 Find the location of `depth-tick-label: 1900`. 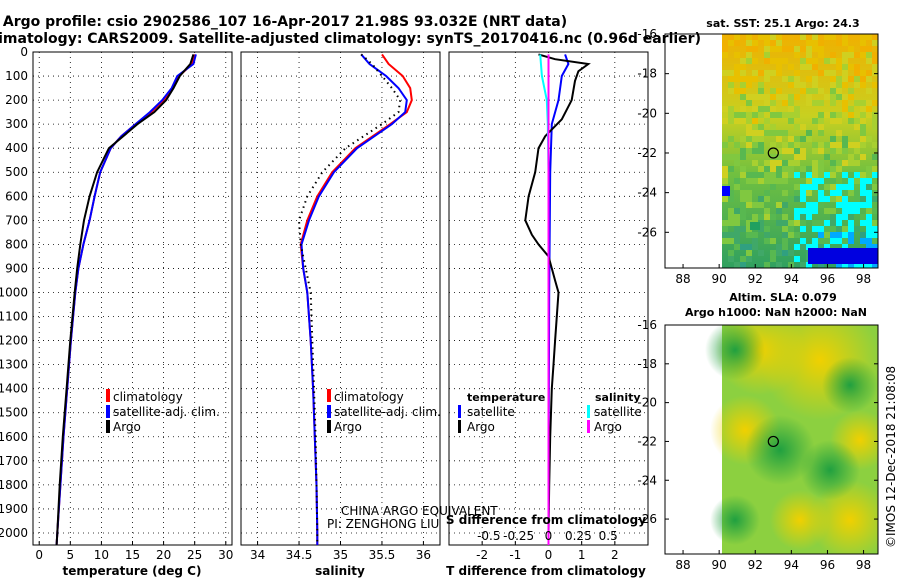

depth-tick-label: 1900 is located at coordinates (14, 509).